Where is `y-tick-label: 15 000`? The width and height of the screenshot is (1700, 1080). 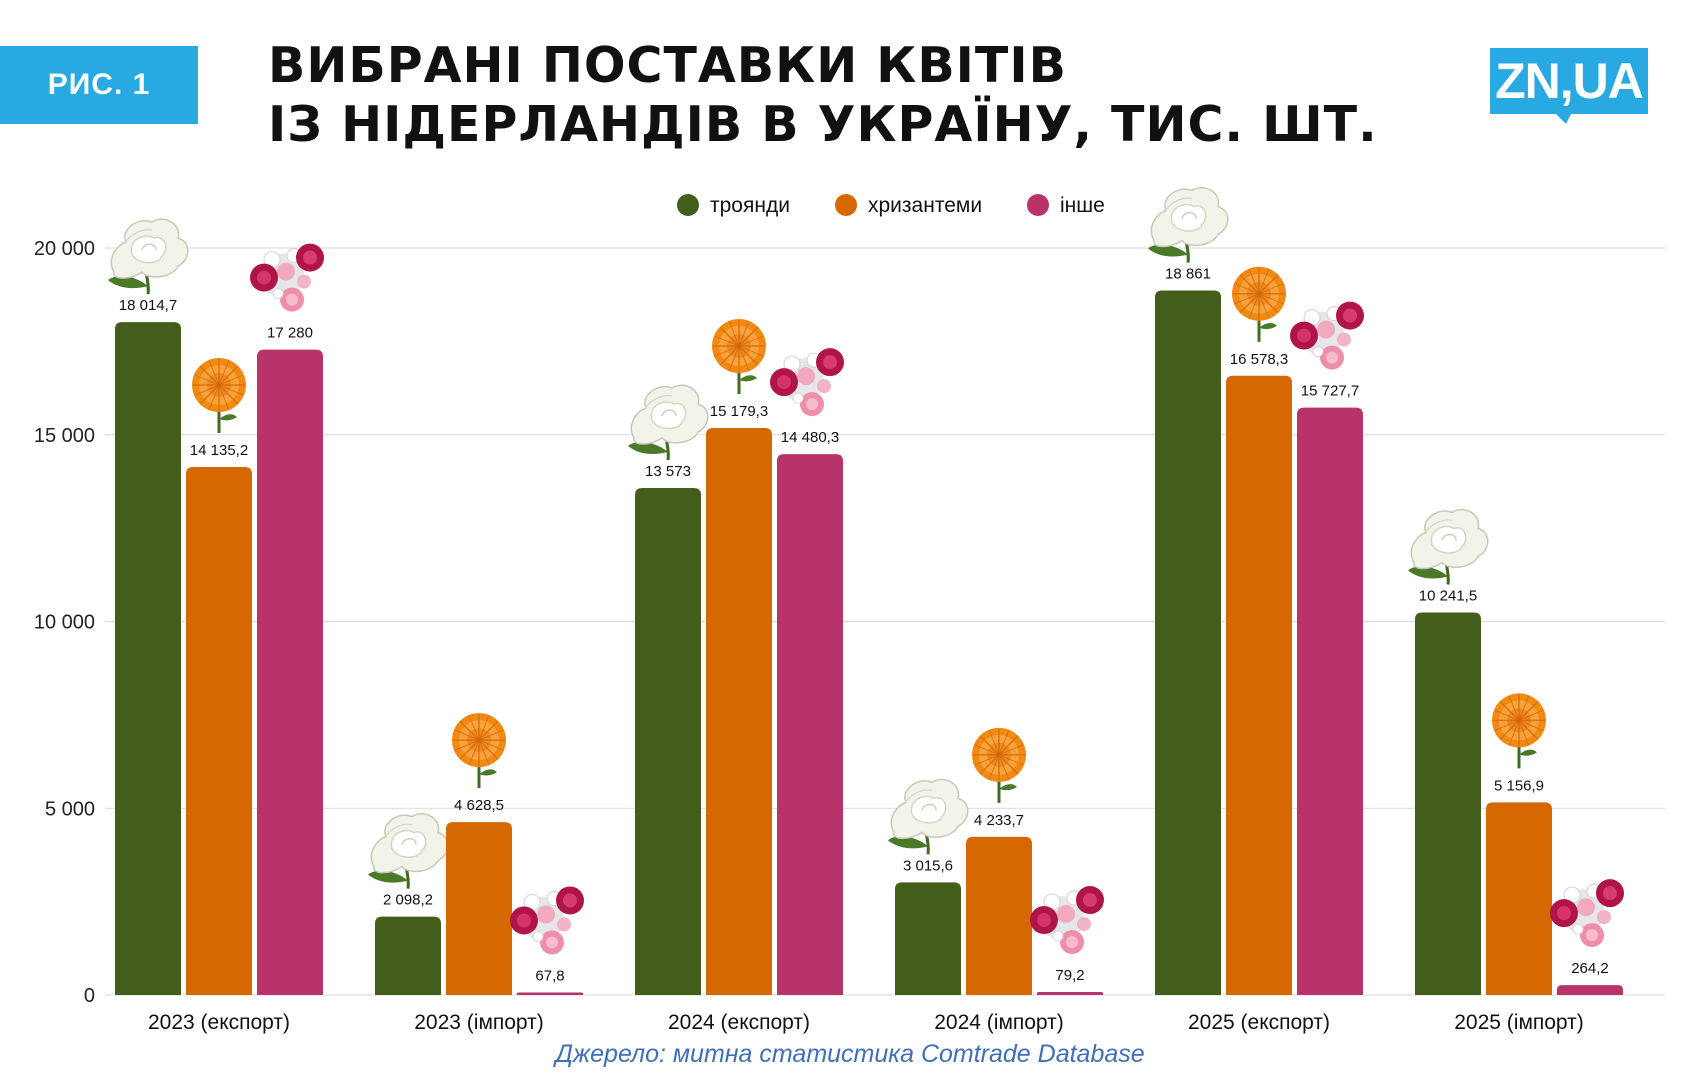
y-tick-label: 15 000 is located at coordinates (64, 436).